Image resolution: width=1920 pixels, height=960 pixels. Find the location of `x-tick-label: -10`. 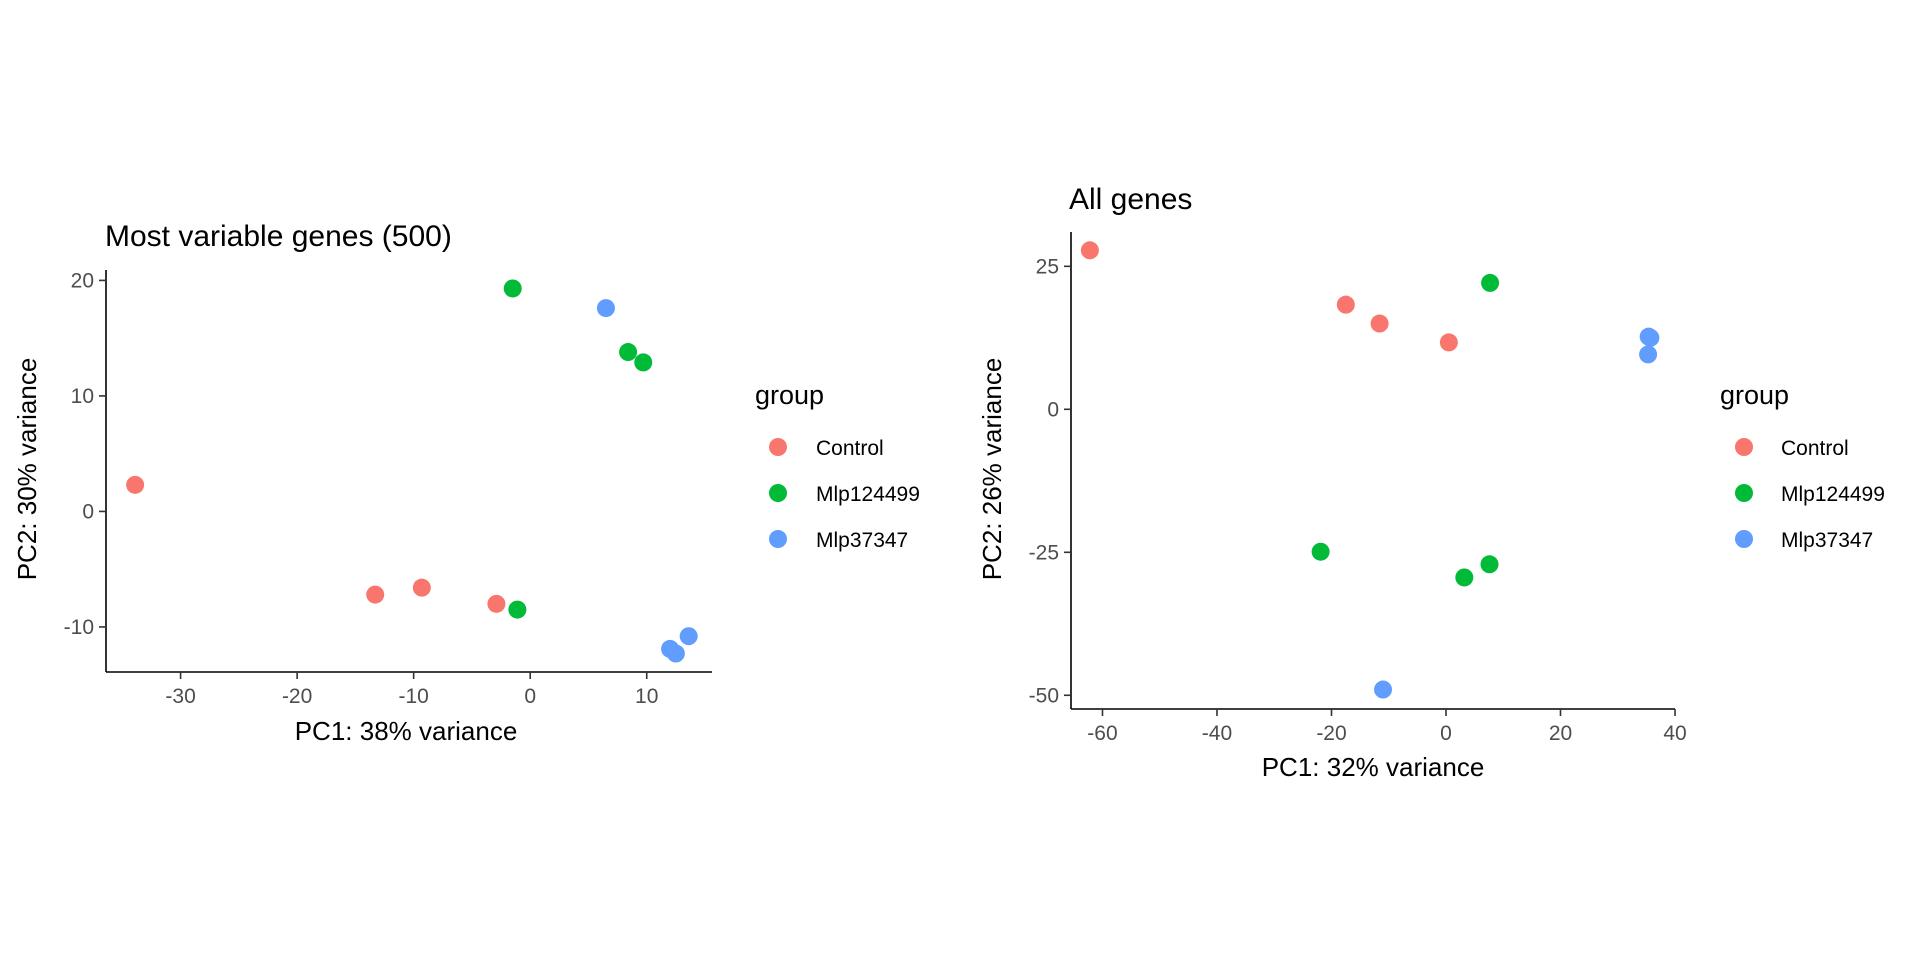

x-tick-label: -10 is located at coordinates (413, 696).